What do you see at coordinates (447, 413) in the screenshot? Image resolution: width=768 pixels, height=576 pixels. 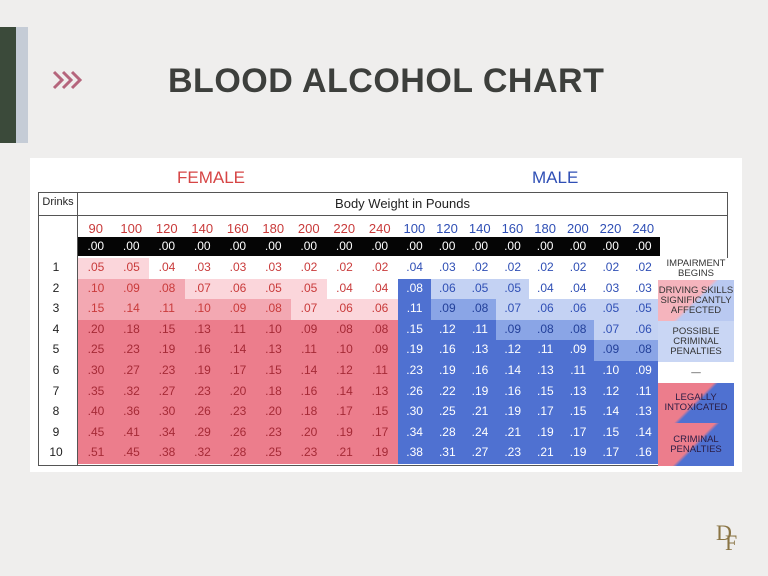 I see `male-bac-cell: .25` at bounding box center [447, 413].